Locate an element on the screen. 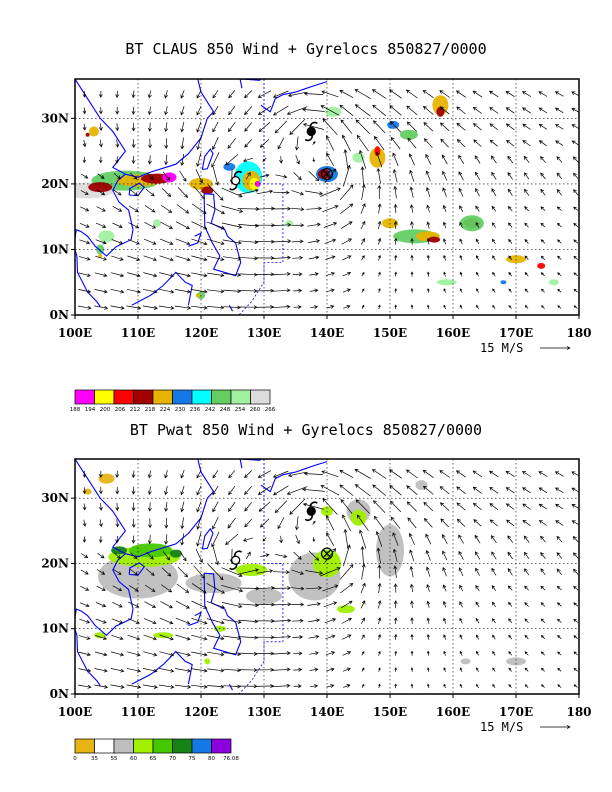  dashed-boundary is located at coordinates (261, 197).